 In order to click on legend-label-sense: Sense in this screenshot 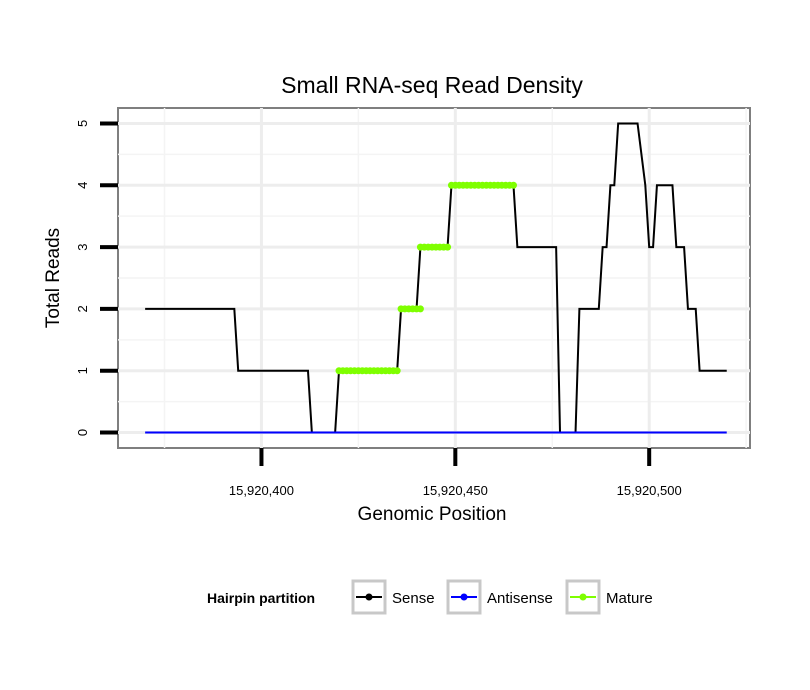, I will do `click(413, 598)`.